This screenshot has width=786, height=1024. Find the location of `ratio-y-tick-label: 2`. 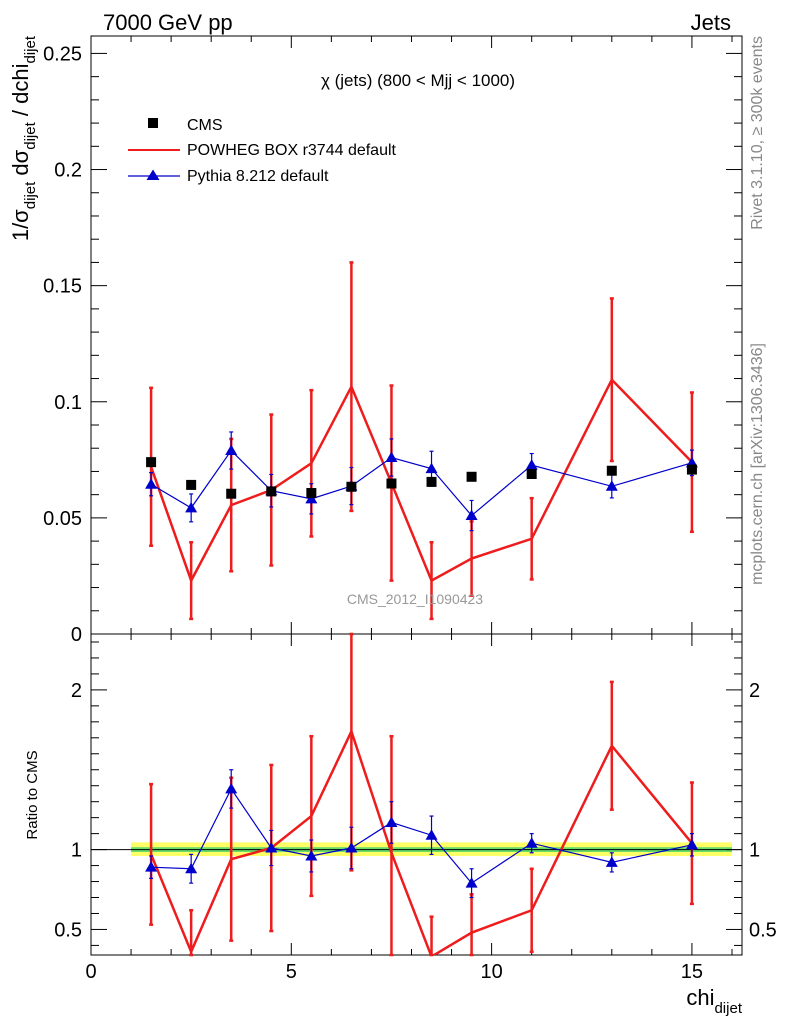

ratio-y-tick-label: 2 is located at coordinates (76, 691).